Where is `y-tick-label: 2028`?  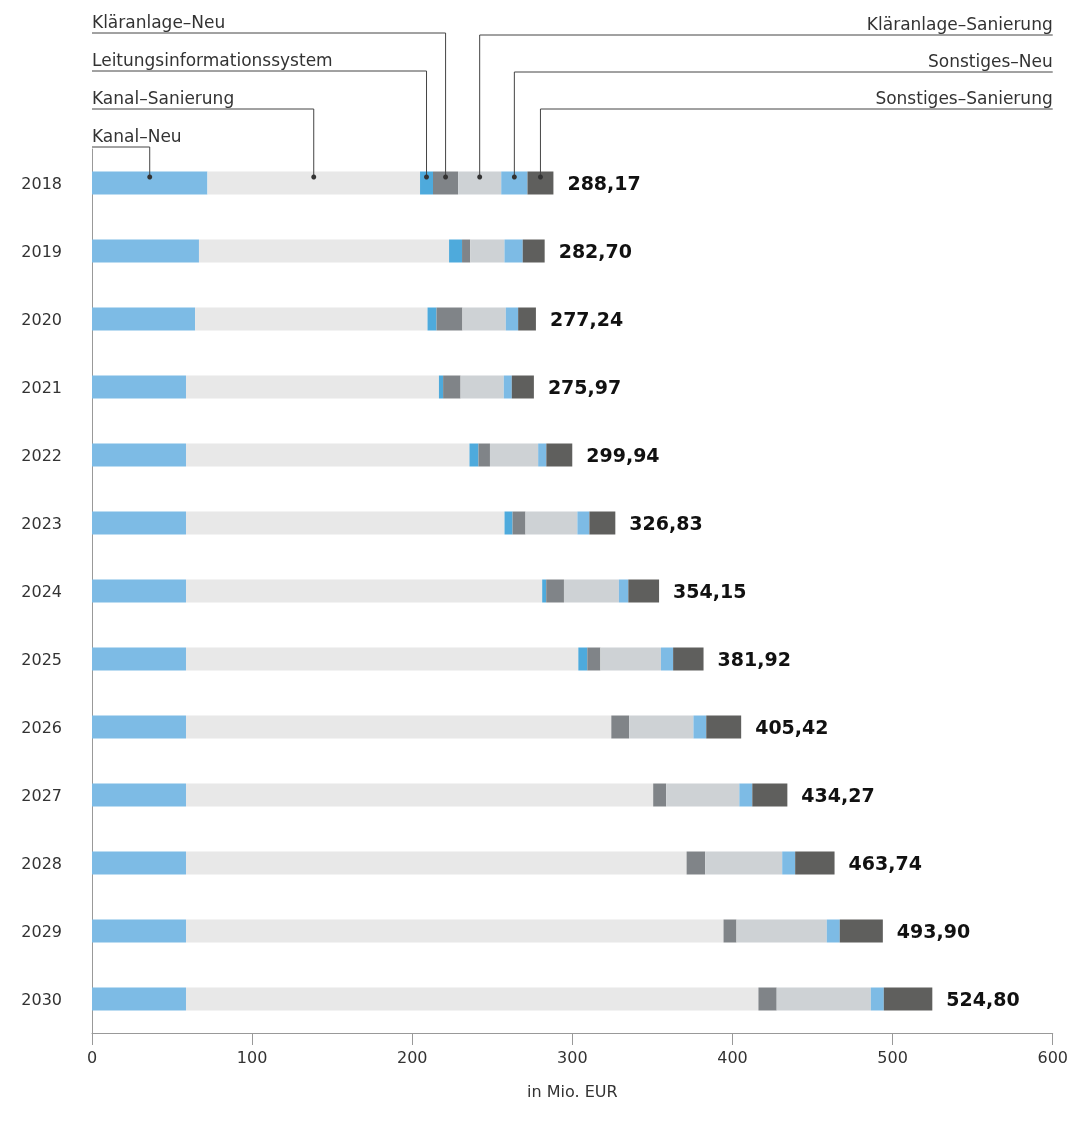
y-tick-label: 2028 is located at coordinates (41, 863).